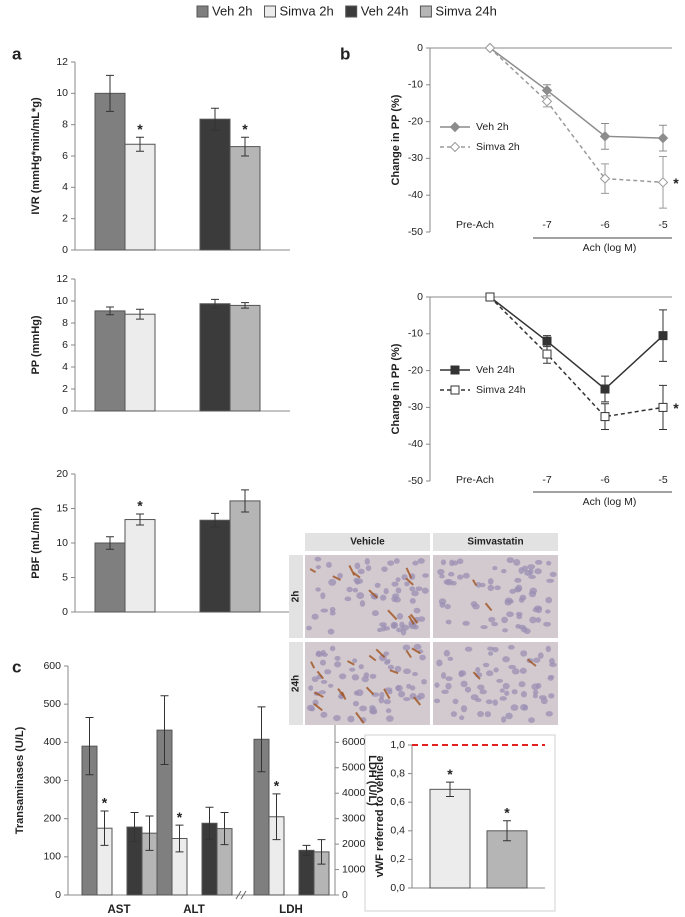 The width and height of the screenshot is (685, 917). What do you see at coordinates (546, 225) in the screenshot?
I see `x-tick-label: -7` at bounding box center [546, 225].